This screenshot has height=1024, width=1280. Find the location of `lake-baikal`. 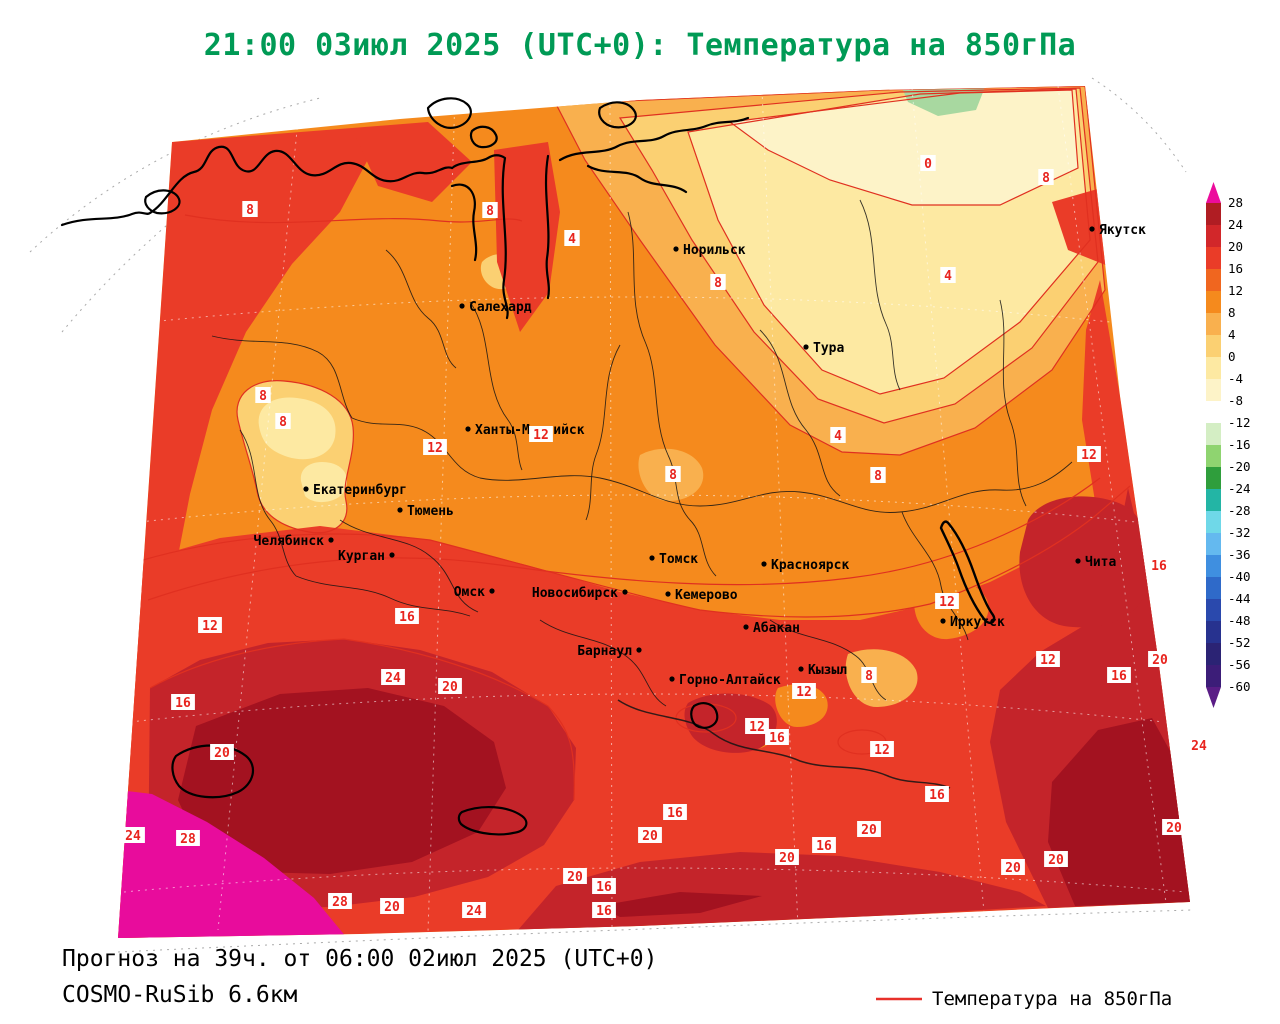

lake-baikal is located at coordinates (967, 572).